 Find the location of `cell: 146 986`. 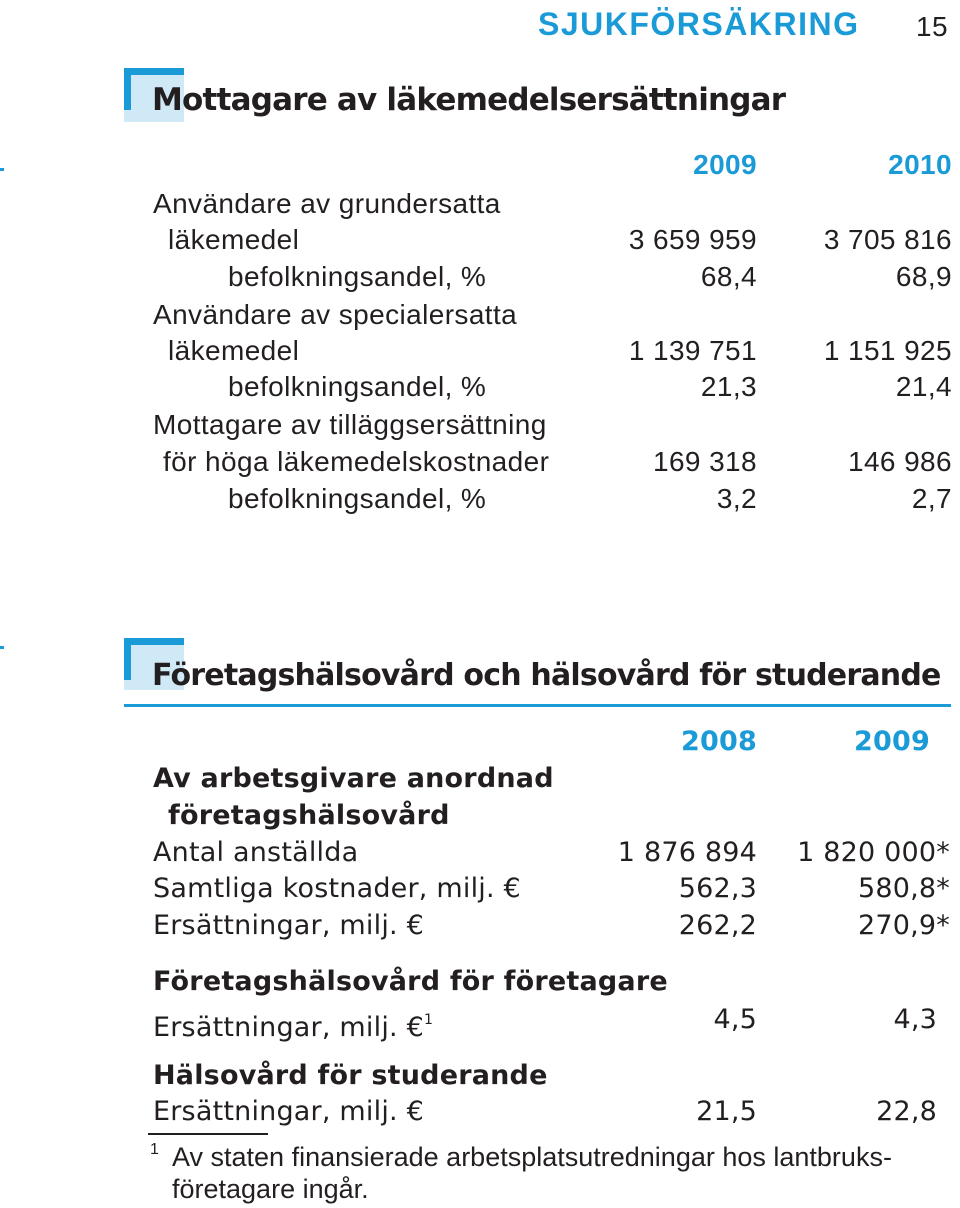

cell: 146 986 is located at coordinates (899, 461).